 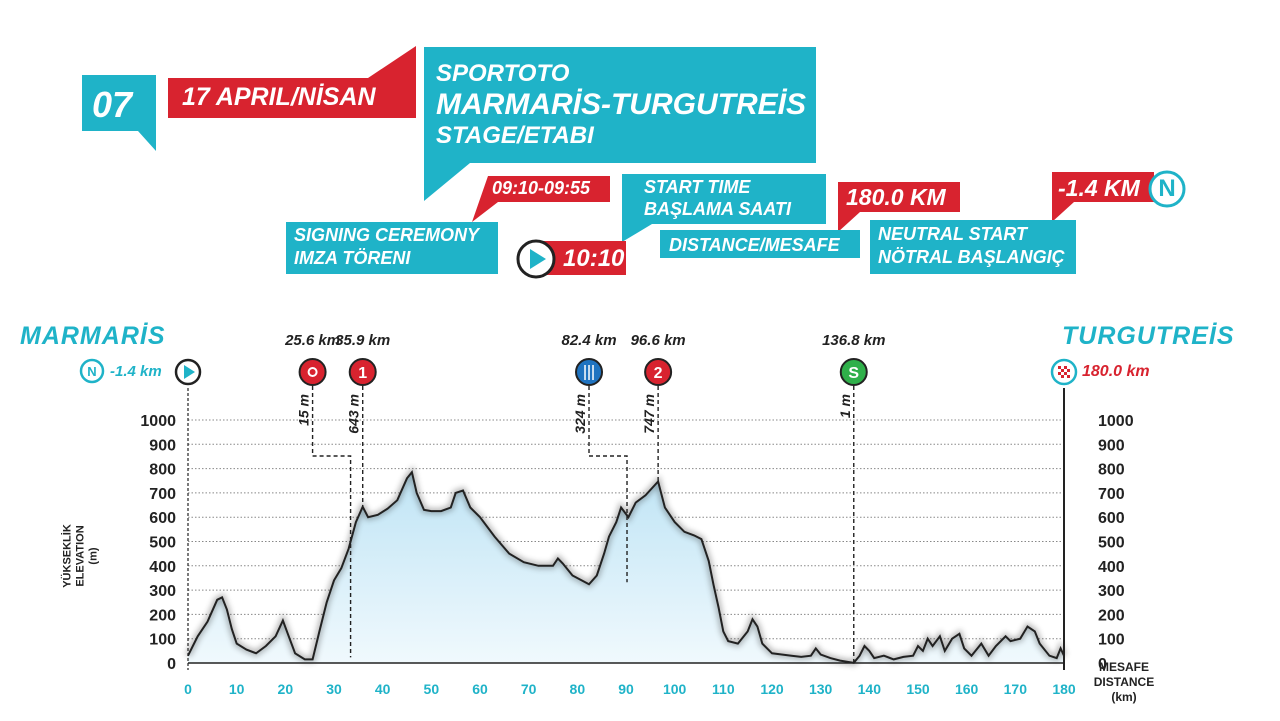 I want to click on signing-time-banner, so click(x=541, y=199).